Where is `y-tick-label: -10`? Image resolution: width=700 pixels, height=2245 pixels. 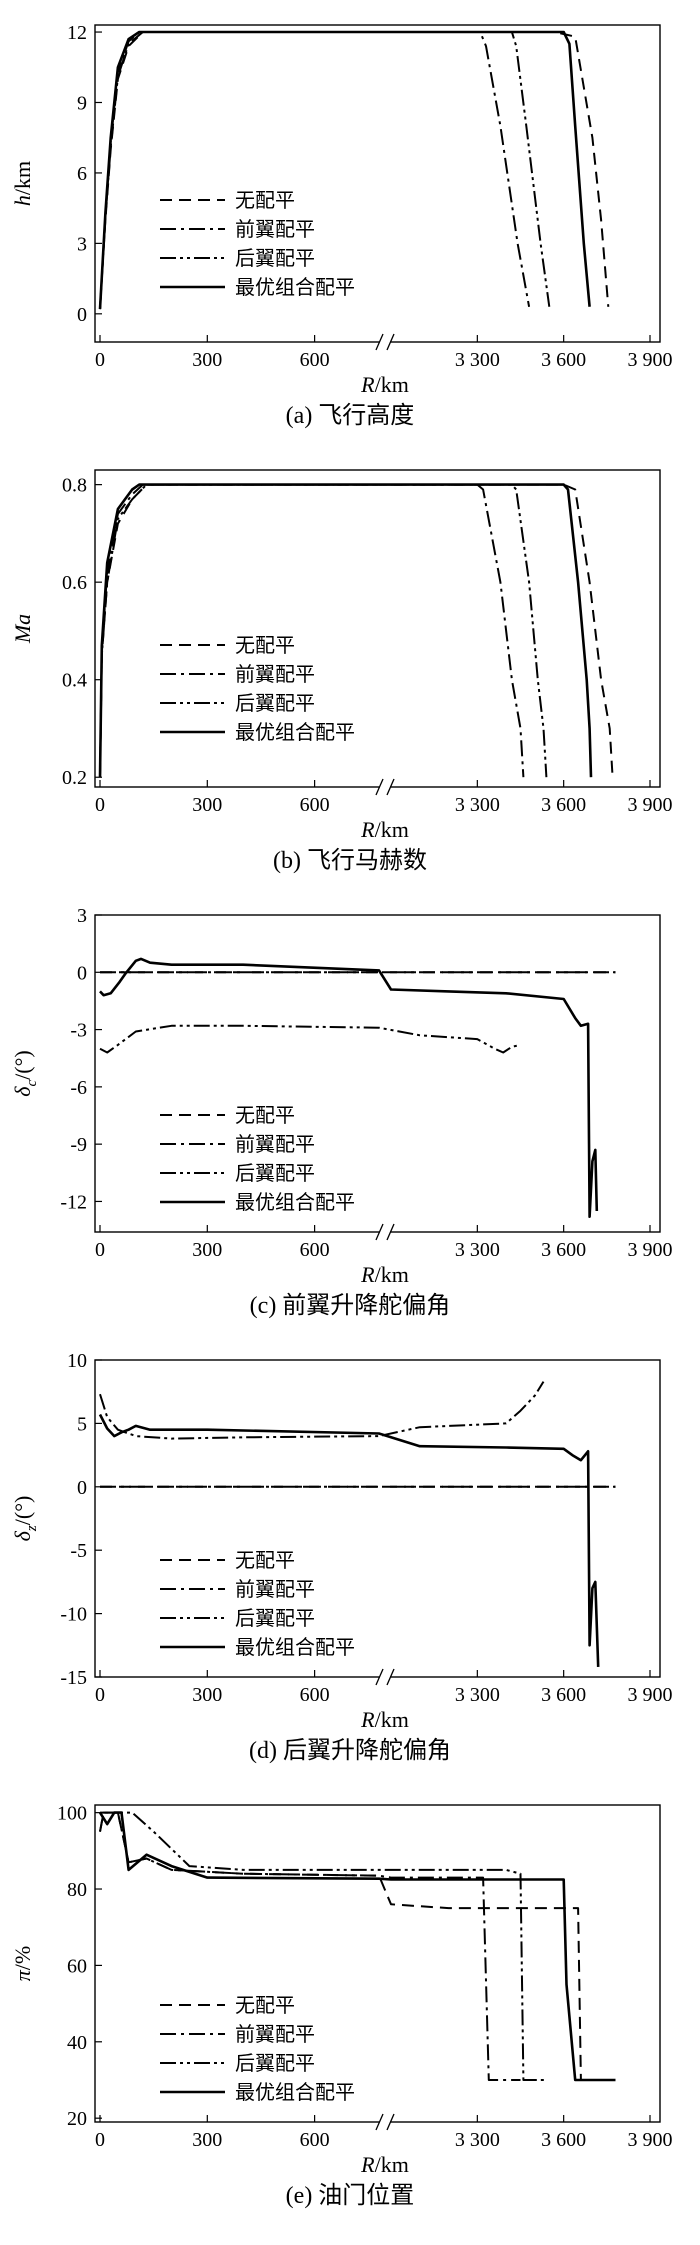
y-tick-label: -10 is located at coordinates (73, 1615).